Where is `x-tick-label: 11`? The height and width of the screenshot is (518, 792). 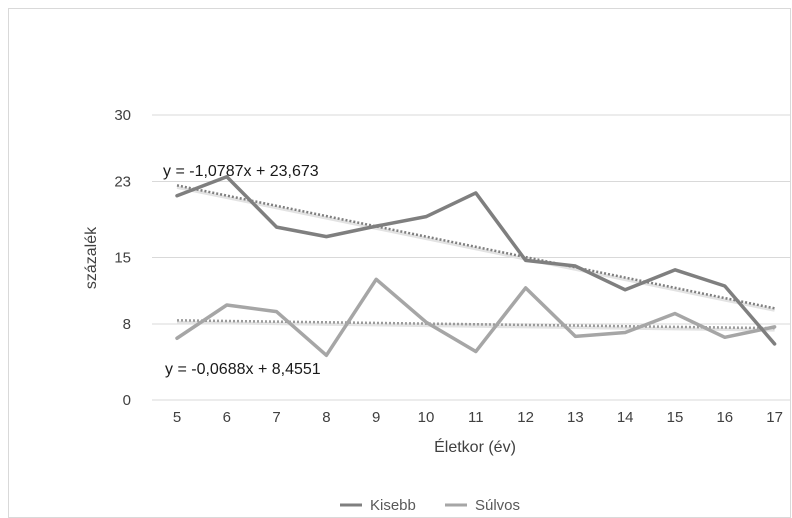 x-tick-label: 11 is located at coordinates (476, 417).